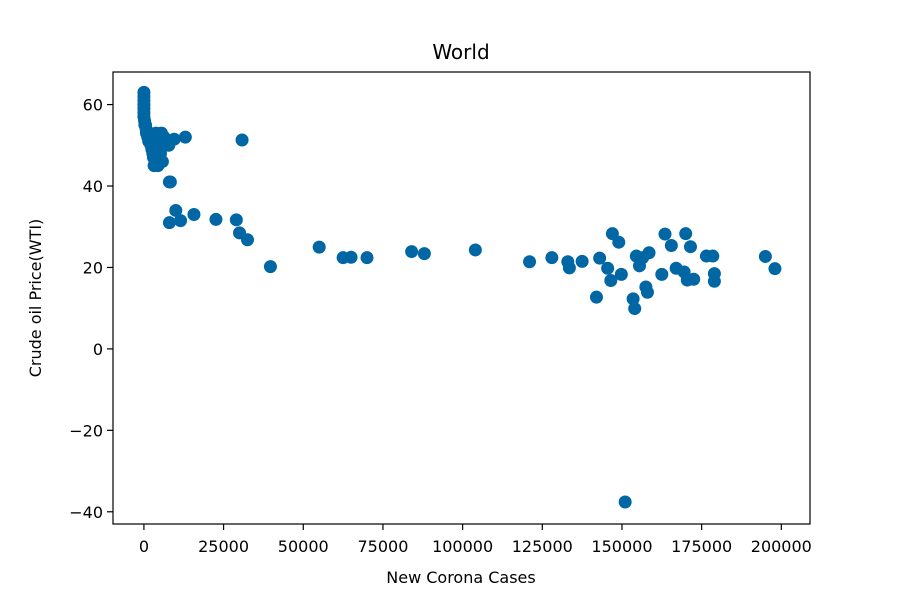 The image size is (900, 600). I want to click on x-tick-label: 150000, so click(621, 546).